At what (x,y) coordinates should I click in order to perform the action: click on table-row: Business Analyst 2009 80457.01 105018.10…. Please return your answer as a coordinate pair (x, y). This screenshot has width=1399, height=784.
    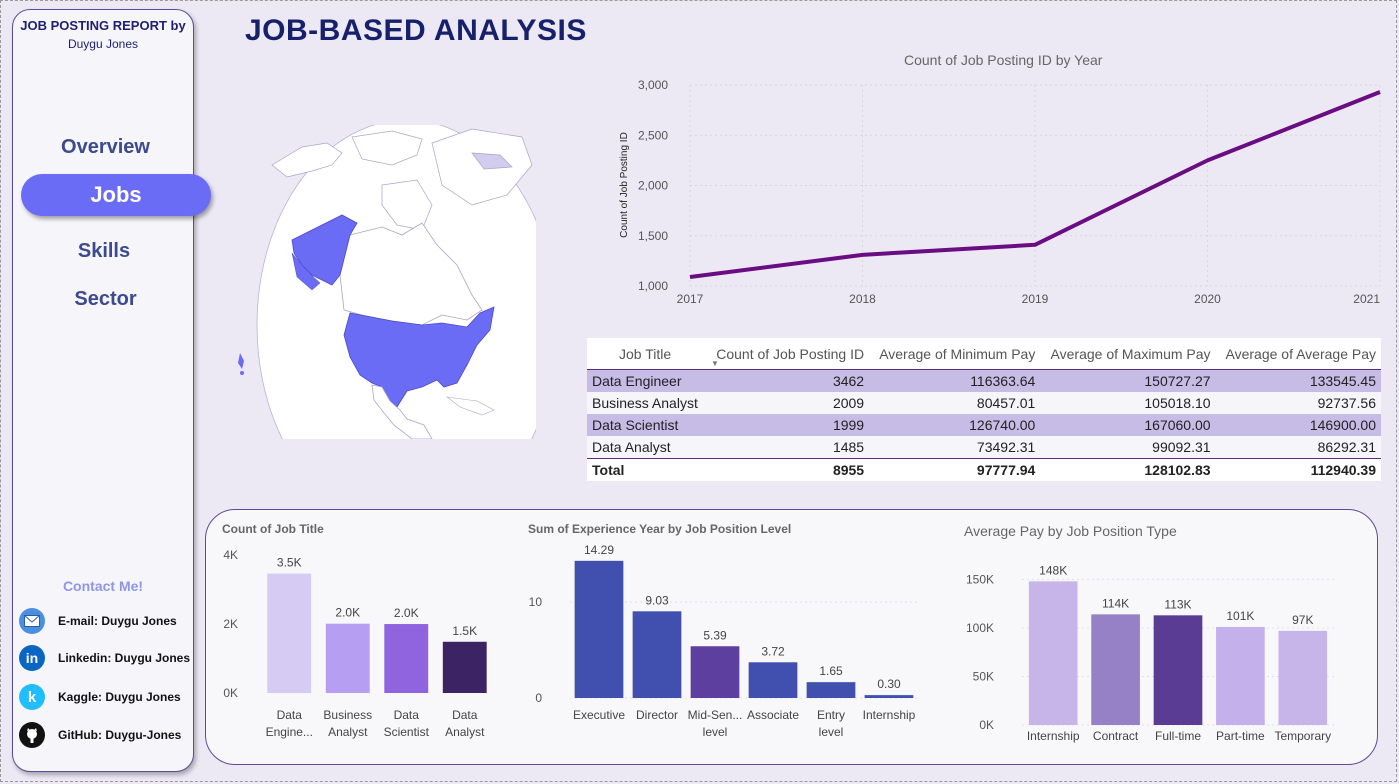
    Looking at the image, I should click on (984, 403).